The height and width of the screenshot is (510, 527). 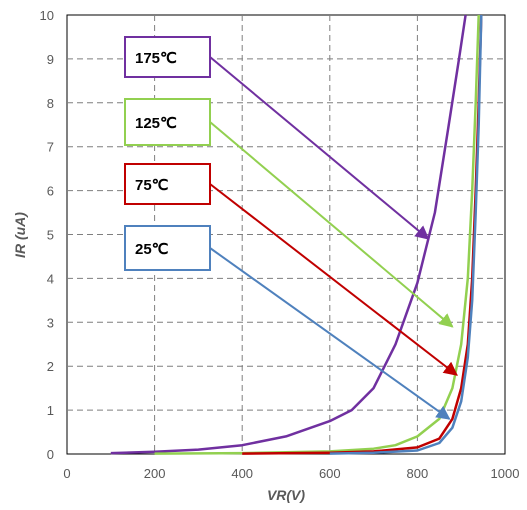 What do you see at coordinates (50, 235) in the screenshot?
I see `y-tick-label: 5` at bounding box center [50, 235].